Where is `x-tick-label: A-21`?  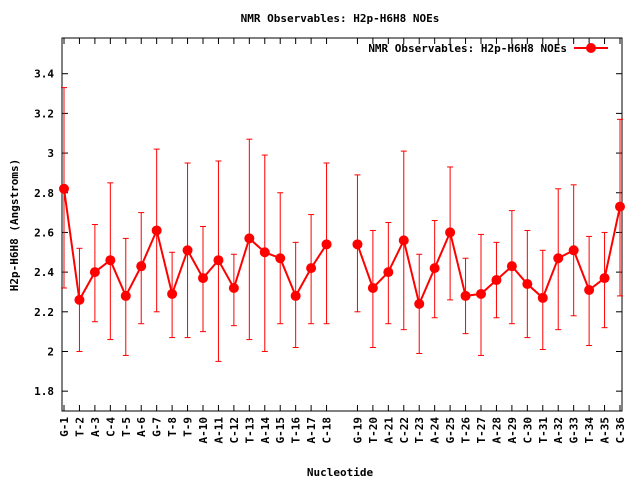 x-tick-label: A-21 is located at coordinates (388, 430).